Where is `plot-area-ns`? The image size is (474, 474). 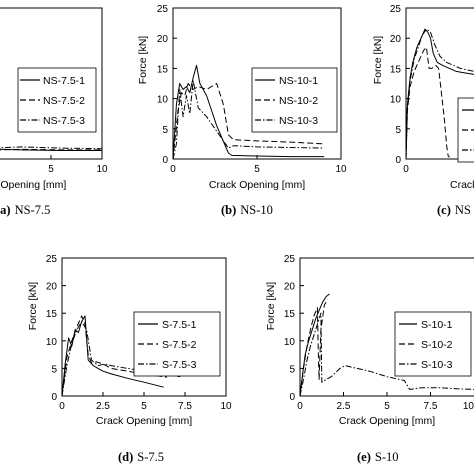 plot-area-ns is located at coordinates (440, 93).